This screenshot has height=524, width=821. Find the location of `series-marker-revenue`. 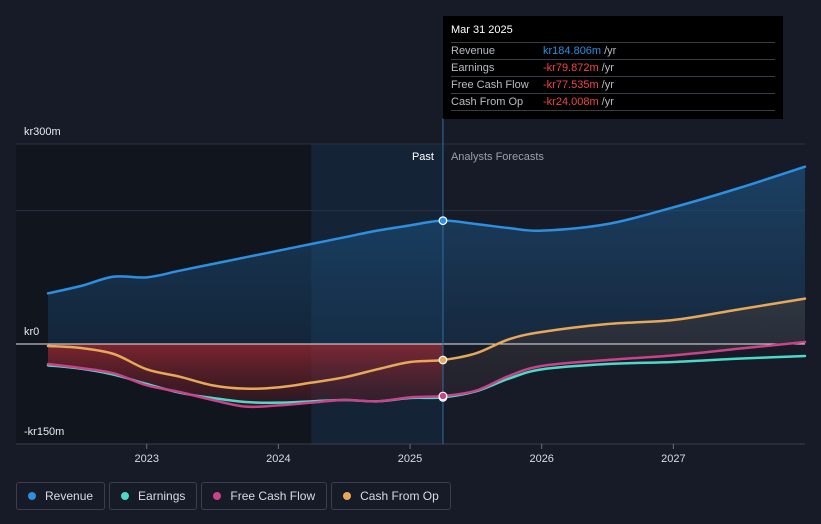

series-marker-revenue is located at coordinates (443, 221).